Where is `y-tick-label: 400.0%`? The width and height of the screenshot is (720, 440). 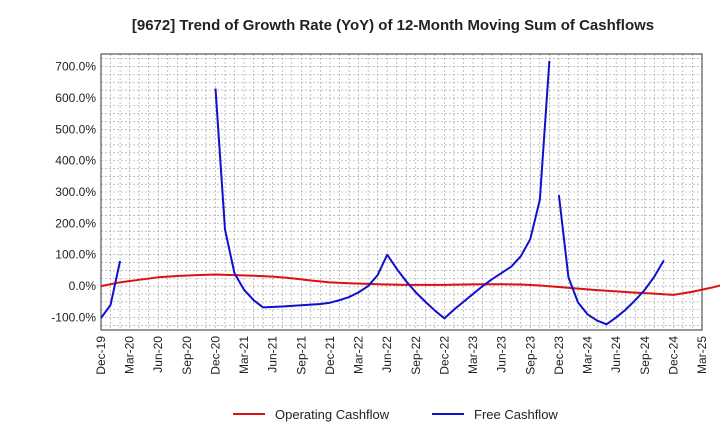 y-tick-label: 400.0% is located at coordinates (75, 161).